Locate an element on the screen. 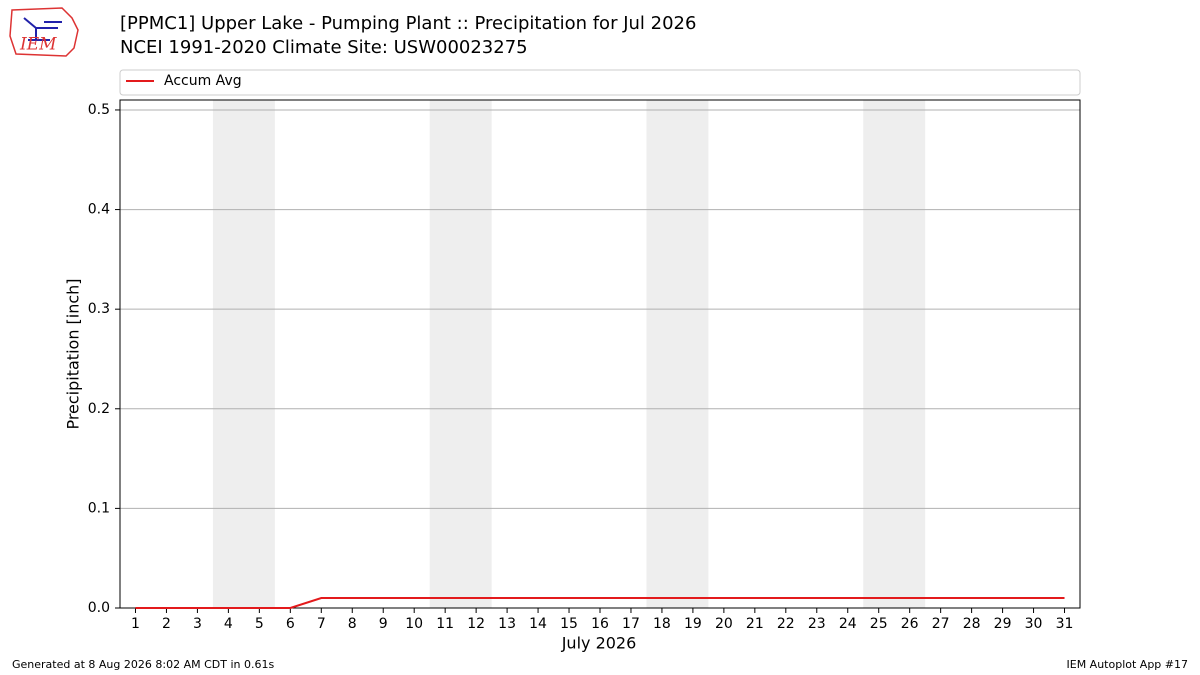 The width and height of the screenshot is (1200, 675). x-tick-label: 4 is located at coordinates (228, 624).